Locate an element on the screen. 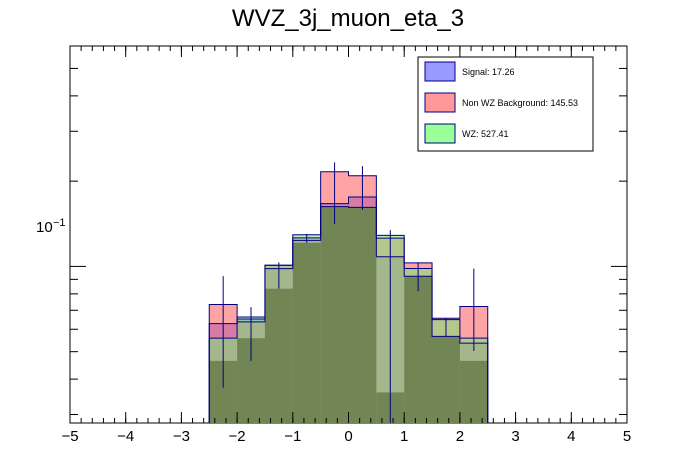  x-tick-label: 2 is located at coordinates (460, 436).